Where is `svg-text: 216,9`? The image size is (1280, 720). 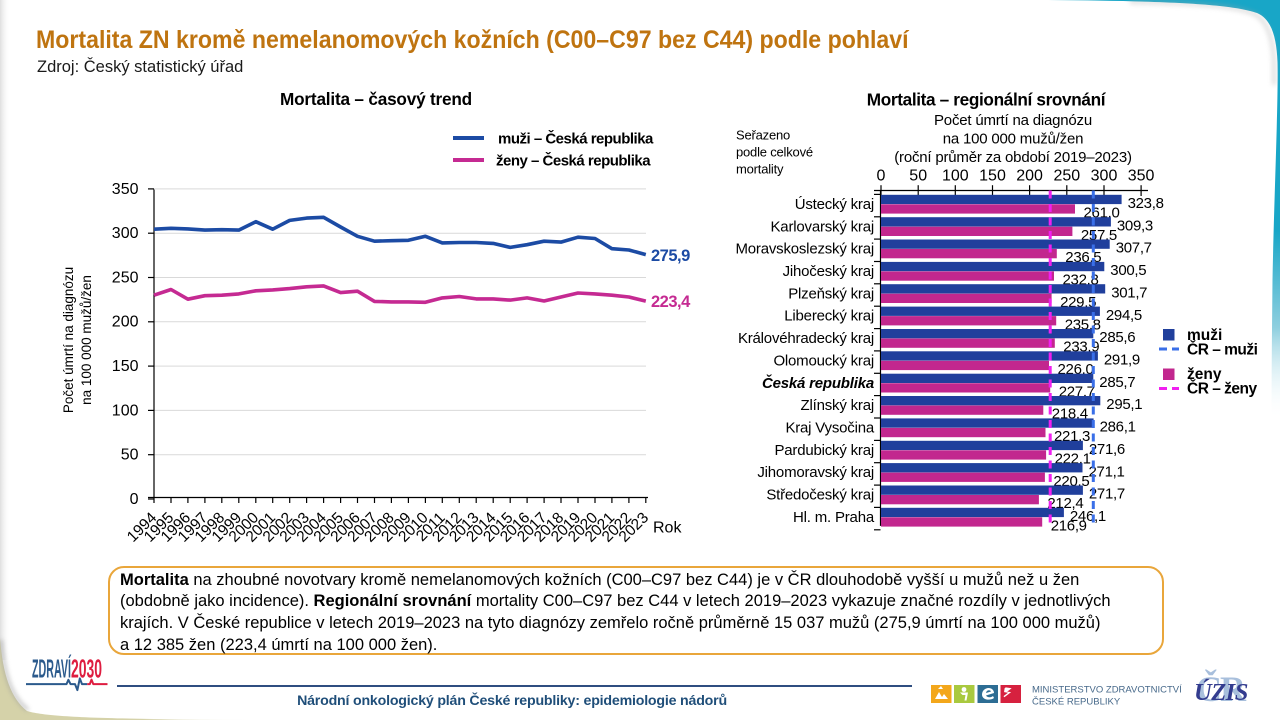 svg-text: 216,9 is located at coordinates (1069, 526).